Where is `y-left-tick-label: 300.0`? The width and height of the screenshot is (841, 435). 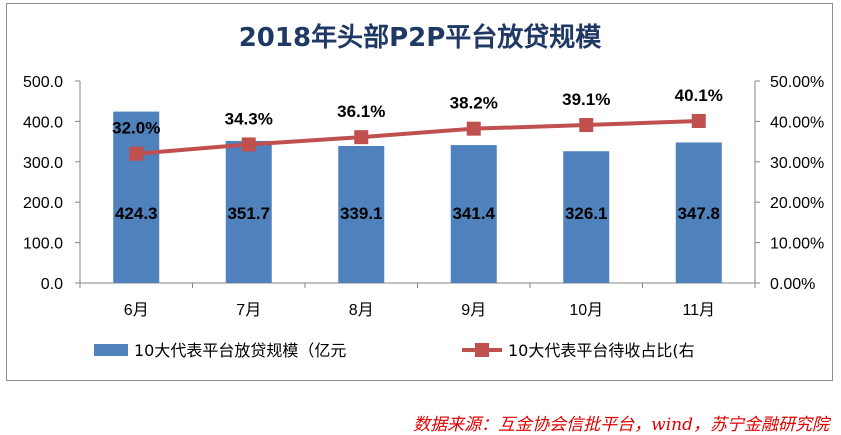 y-left-tick-label: 300.0 is located at coordinates (43, 163).